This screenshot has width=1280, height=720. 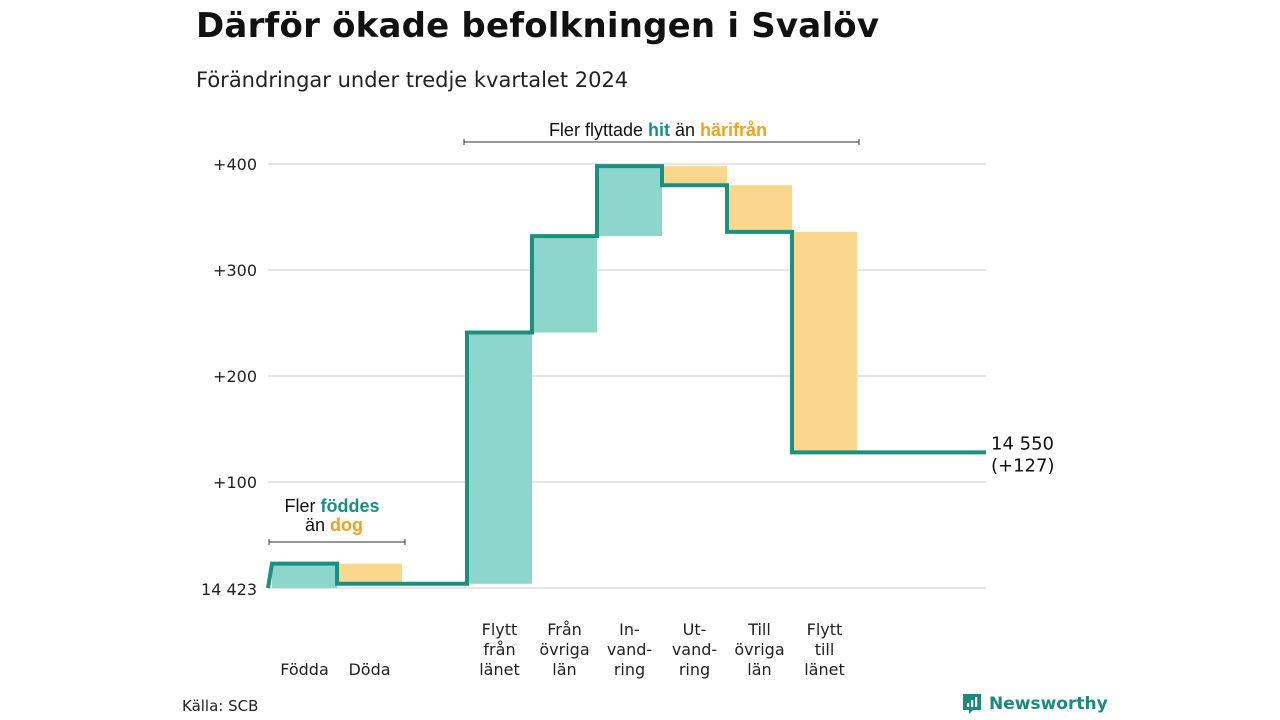 I want to click on annotation-migration: Fler flyttade hit än härifrån, so click(x=658, y=130).